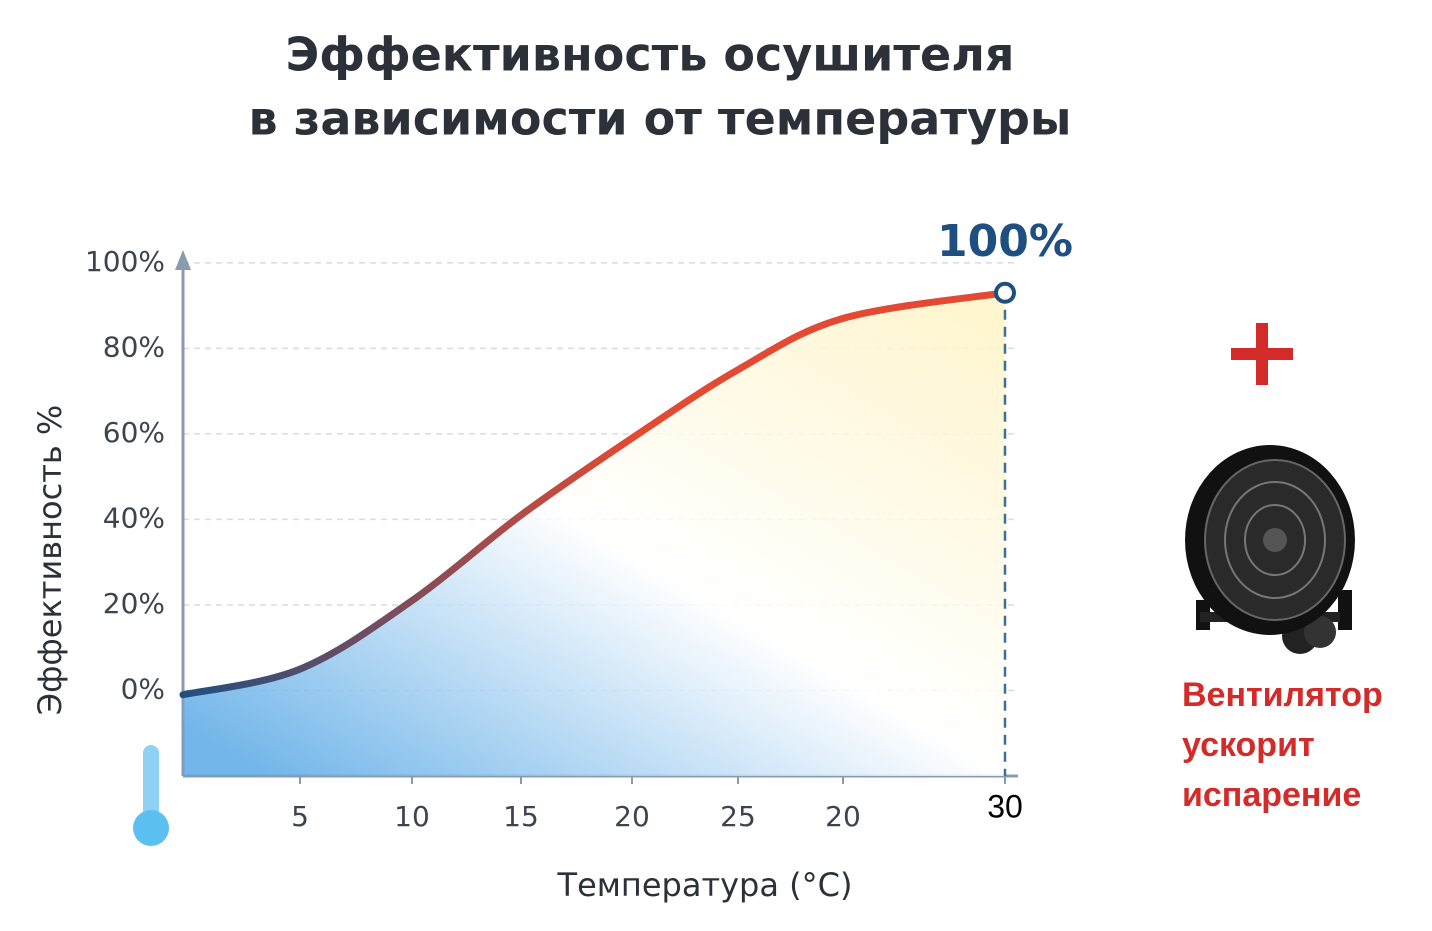 The height and width of the screenshot is (931, 1432). What do you see at coordinates (50, 560) in the screenshot?
I see `y-axis-label: Эффективность %` at bounding box center [50, 560].